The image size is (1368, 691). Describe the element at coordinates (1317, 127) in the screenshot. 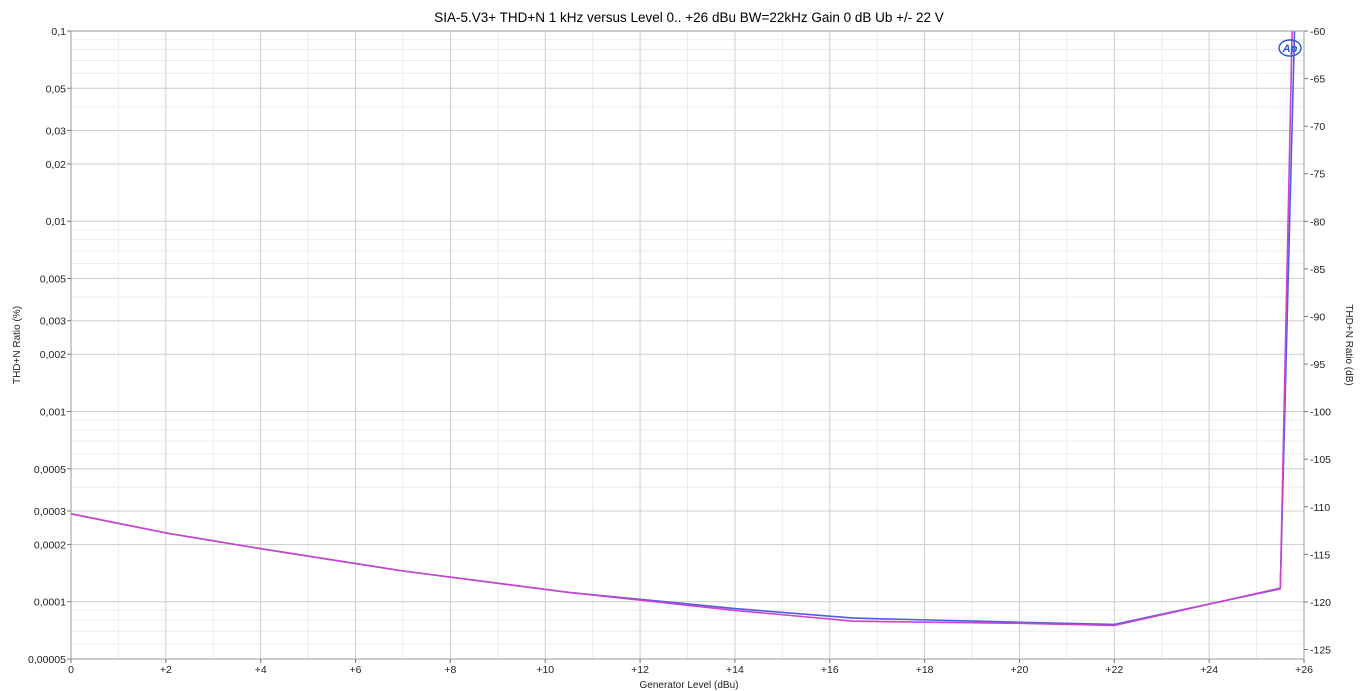

I see `y-right-tick-label: -70` at that location.